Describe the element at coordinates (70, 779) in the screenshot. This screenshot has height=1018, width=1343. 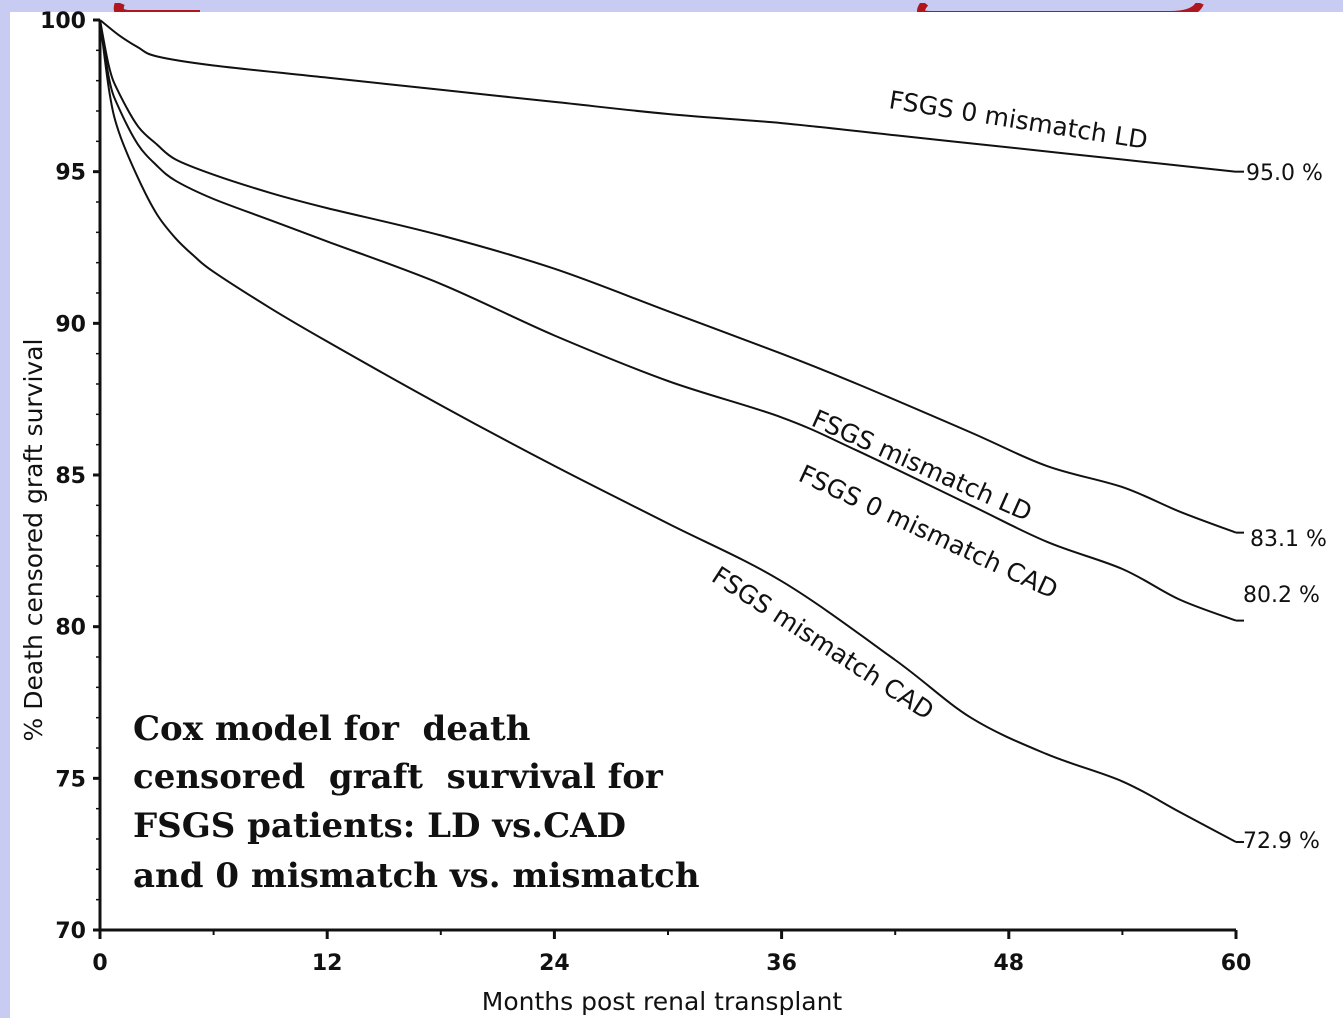
I see `y-tick-label: 75` at that location.